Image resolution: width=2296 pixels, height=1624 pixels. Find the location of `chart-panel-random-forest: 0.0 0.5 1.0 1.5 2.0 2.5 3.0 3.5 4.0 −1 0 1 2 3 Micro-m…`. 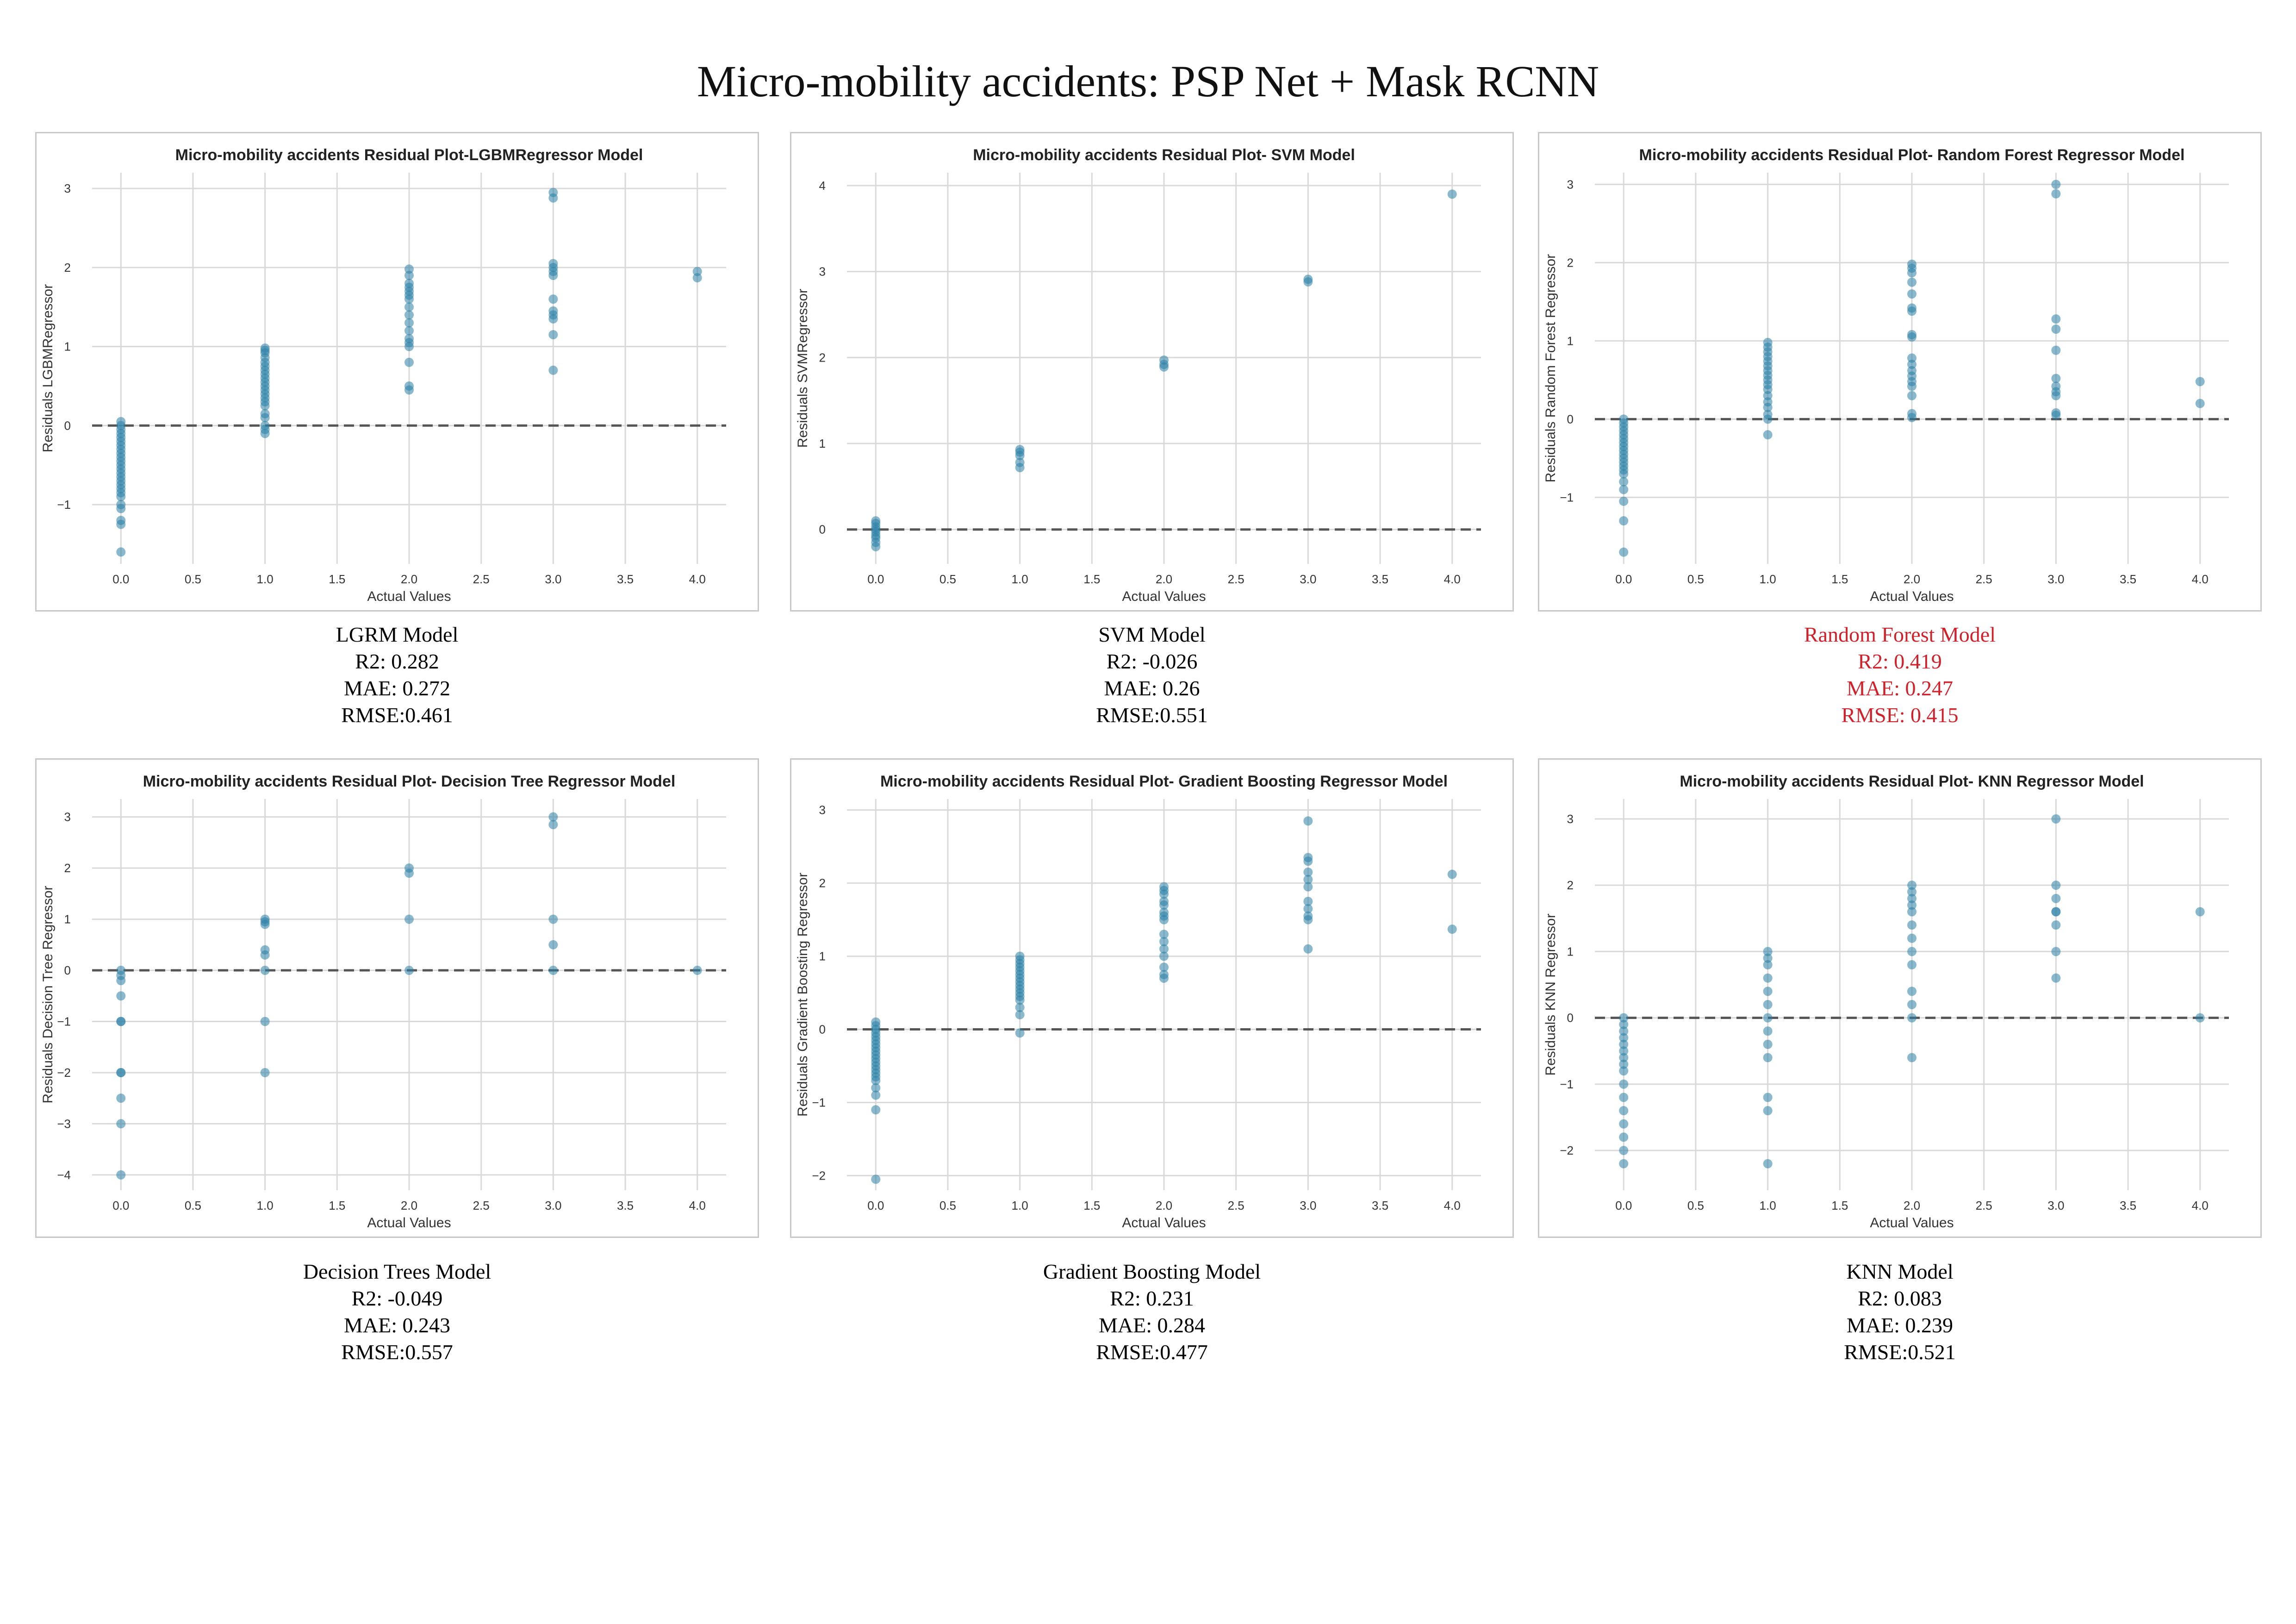

chart-panel-random-forest: 0.0 0.5 1.0 1.5 2.0 2.5 3.0 3.5 4.0 −1 0 1 2 3 Micro-m… is located at coordinates (1900, 372).